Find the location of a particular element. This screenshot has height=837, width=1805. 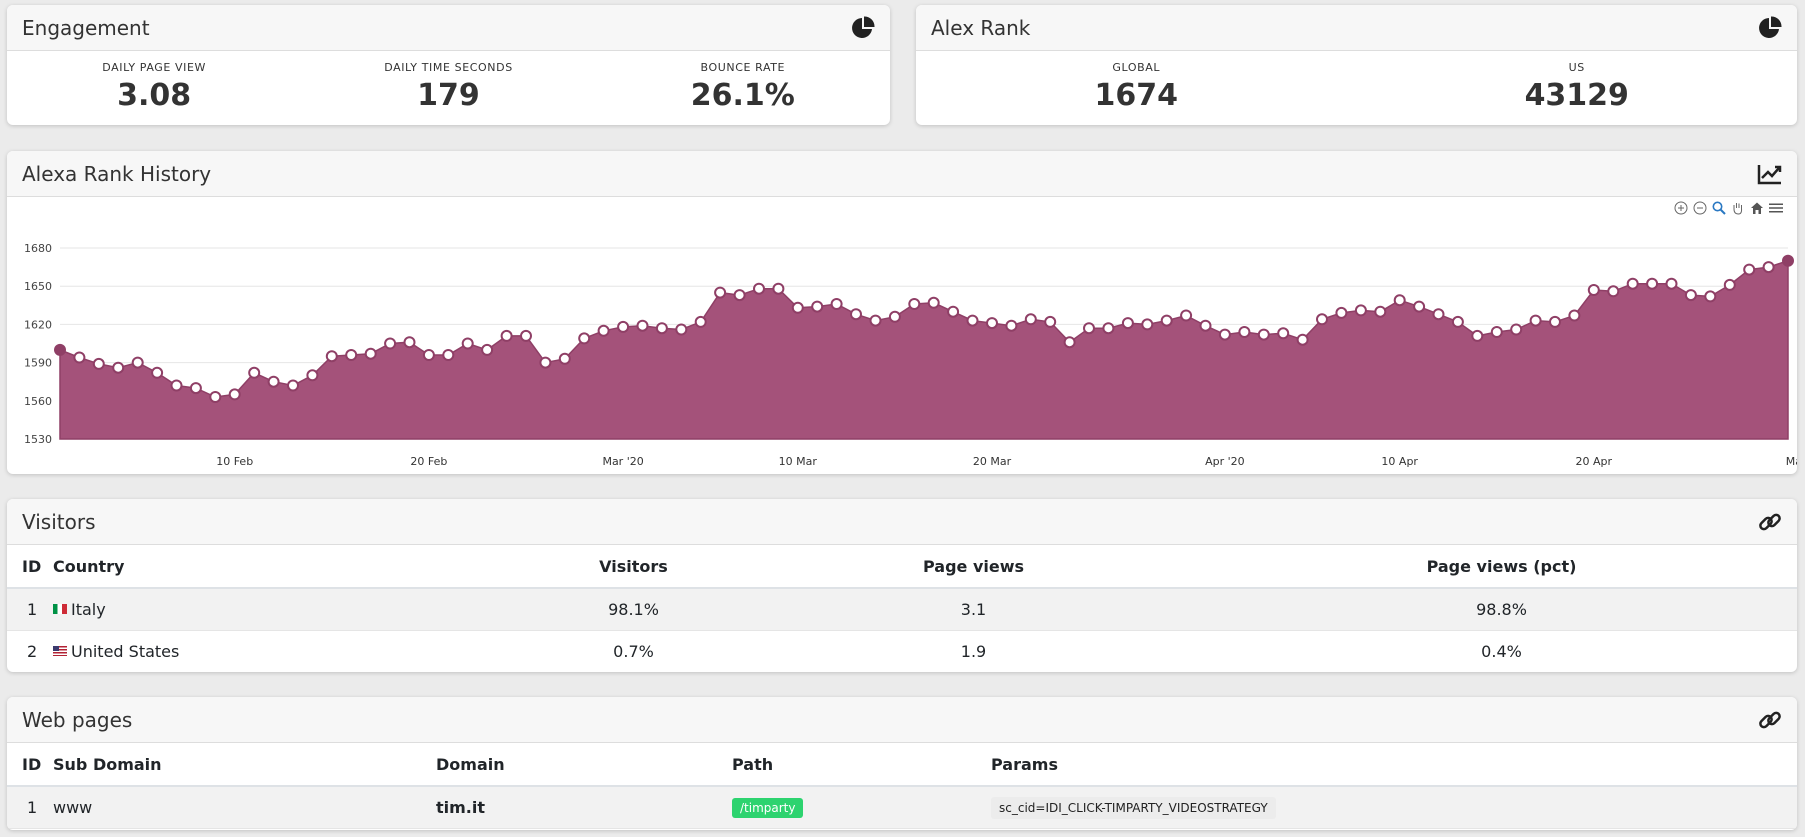

menu-icon is located at coordinates (1776, 208).